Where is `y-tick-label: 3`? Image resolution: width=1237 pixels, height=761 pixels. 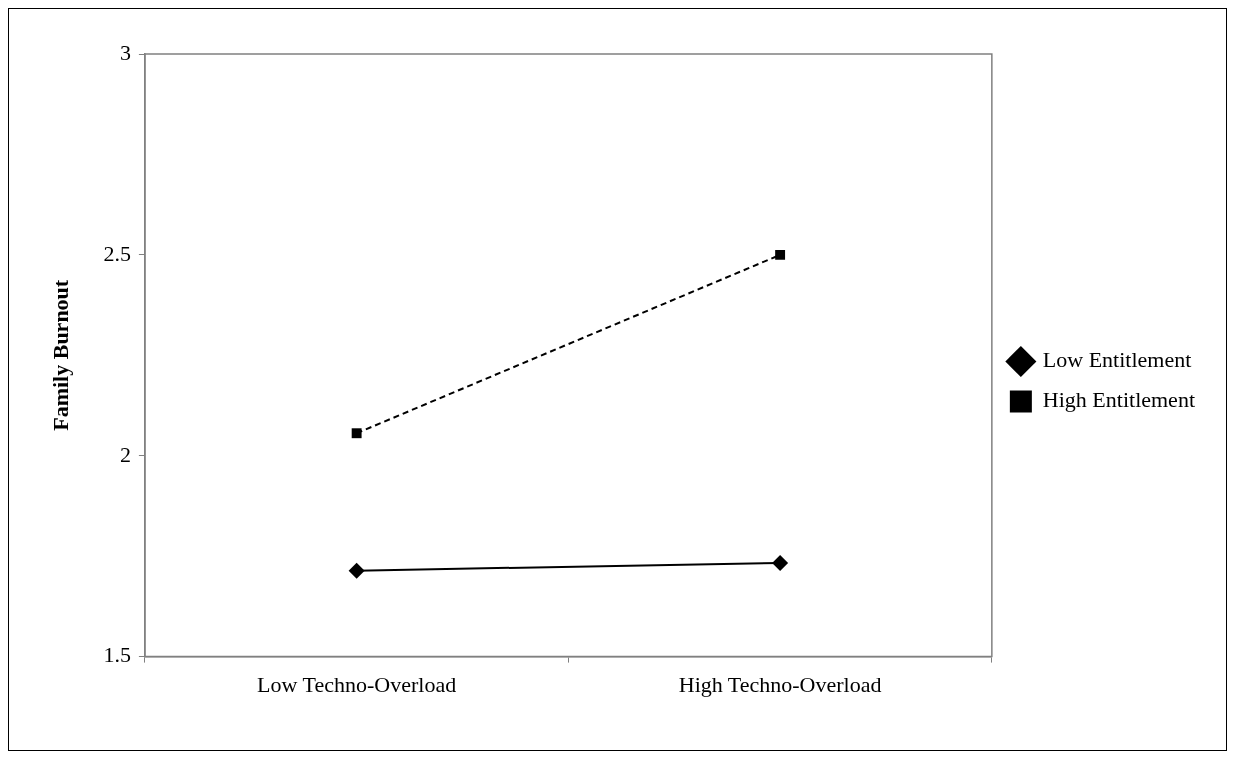 y-tick-label: 3 is located at coordinates (125, 52).